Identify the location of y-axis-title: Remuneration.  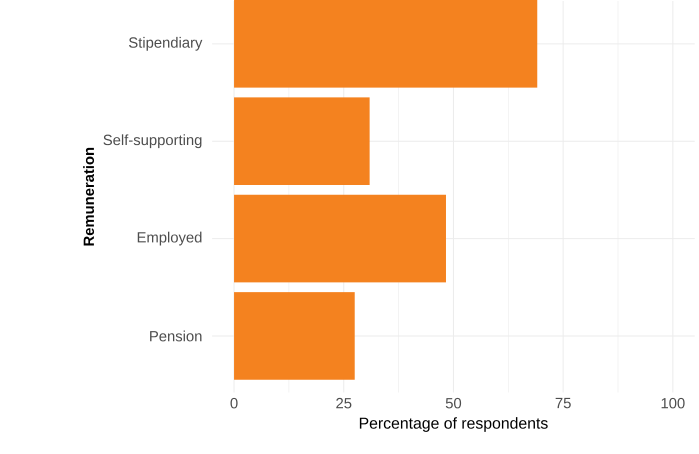
(88, 197).